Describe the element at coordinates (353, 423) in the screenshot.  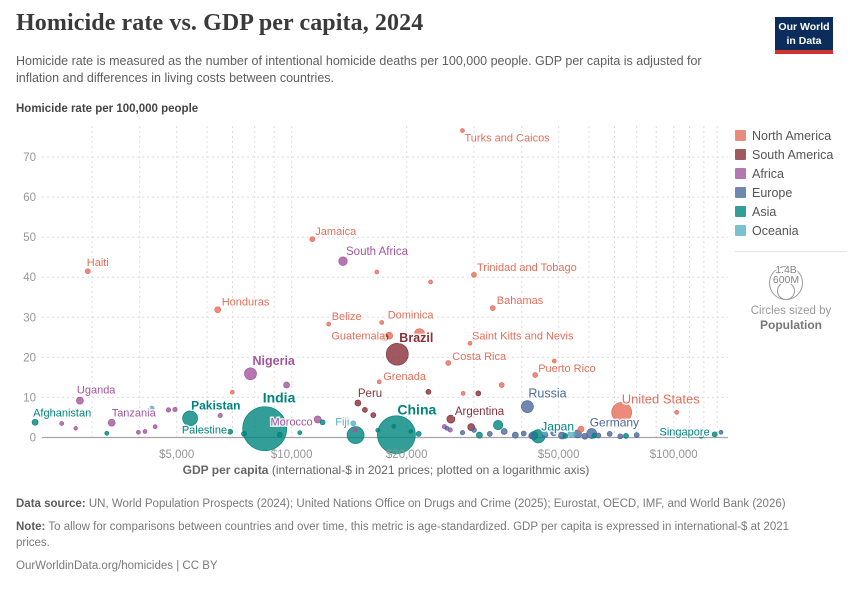
I see `data-point-fiji` at that location.